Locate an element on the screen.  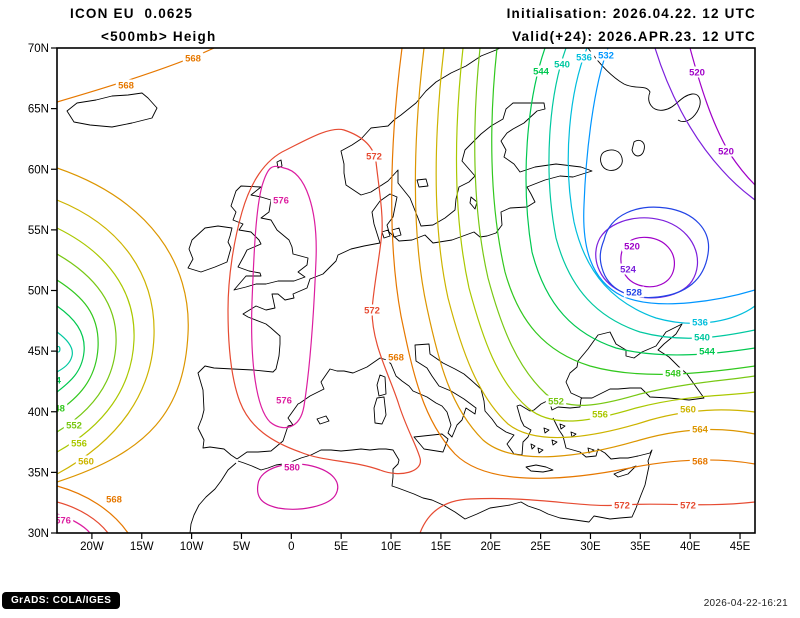
longitude-axis-label: 15W is located at coordinates (142, 547).